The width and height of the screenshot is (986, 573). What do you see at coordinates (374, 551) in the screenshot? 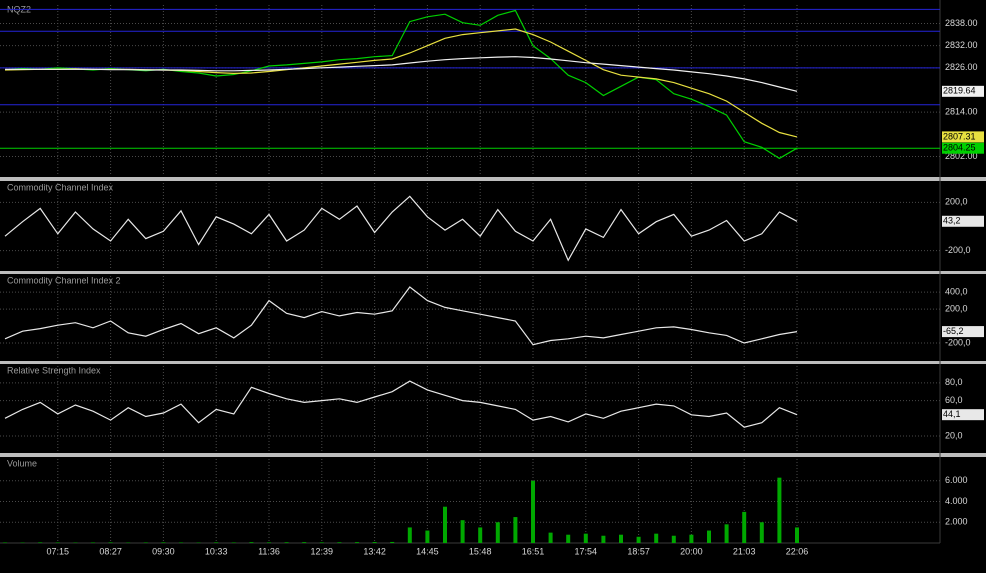
I see `x-tick-label: 13:42` at bounding box center [374, 551].